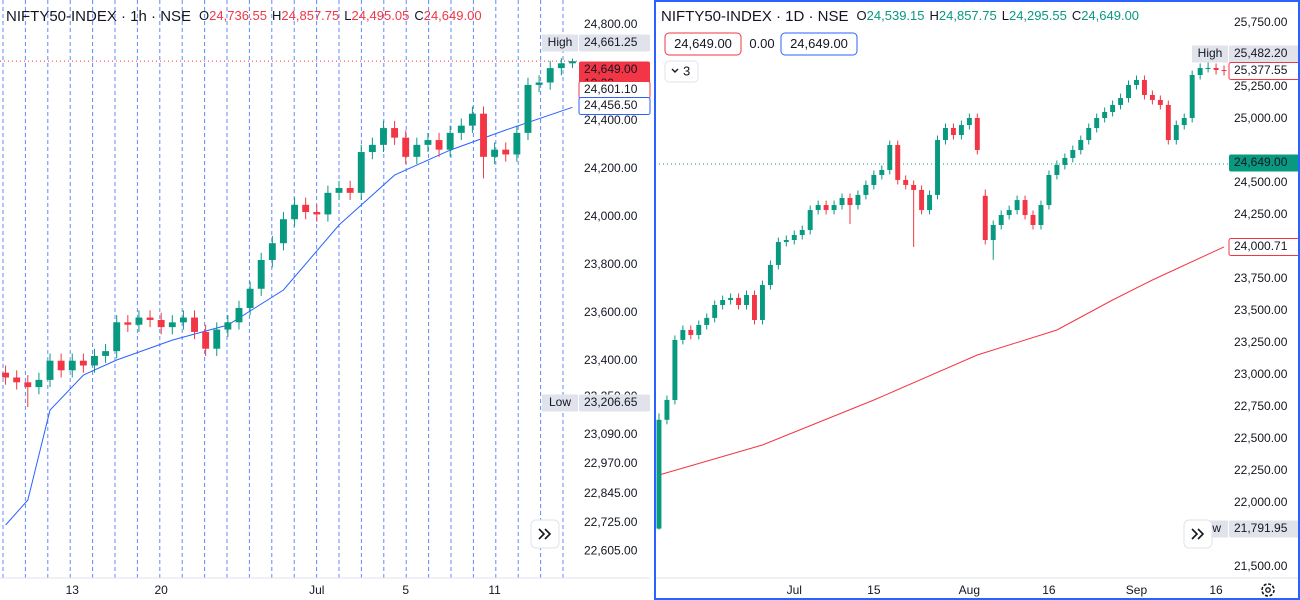 The image size is (1300, 600). I want to click on x-tick-label: Sep, so click(1137, 590).